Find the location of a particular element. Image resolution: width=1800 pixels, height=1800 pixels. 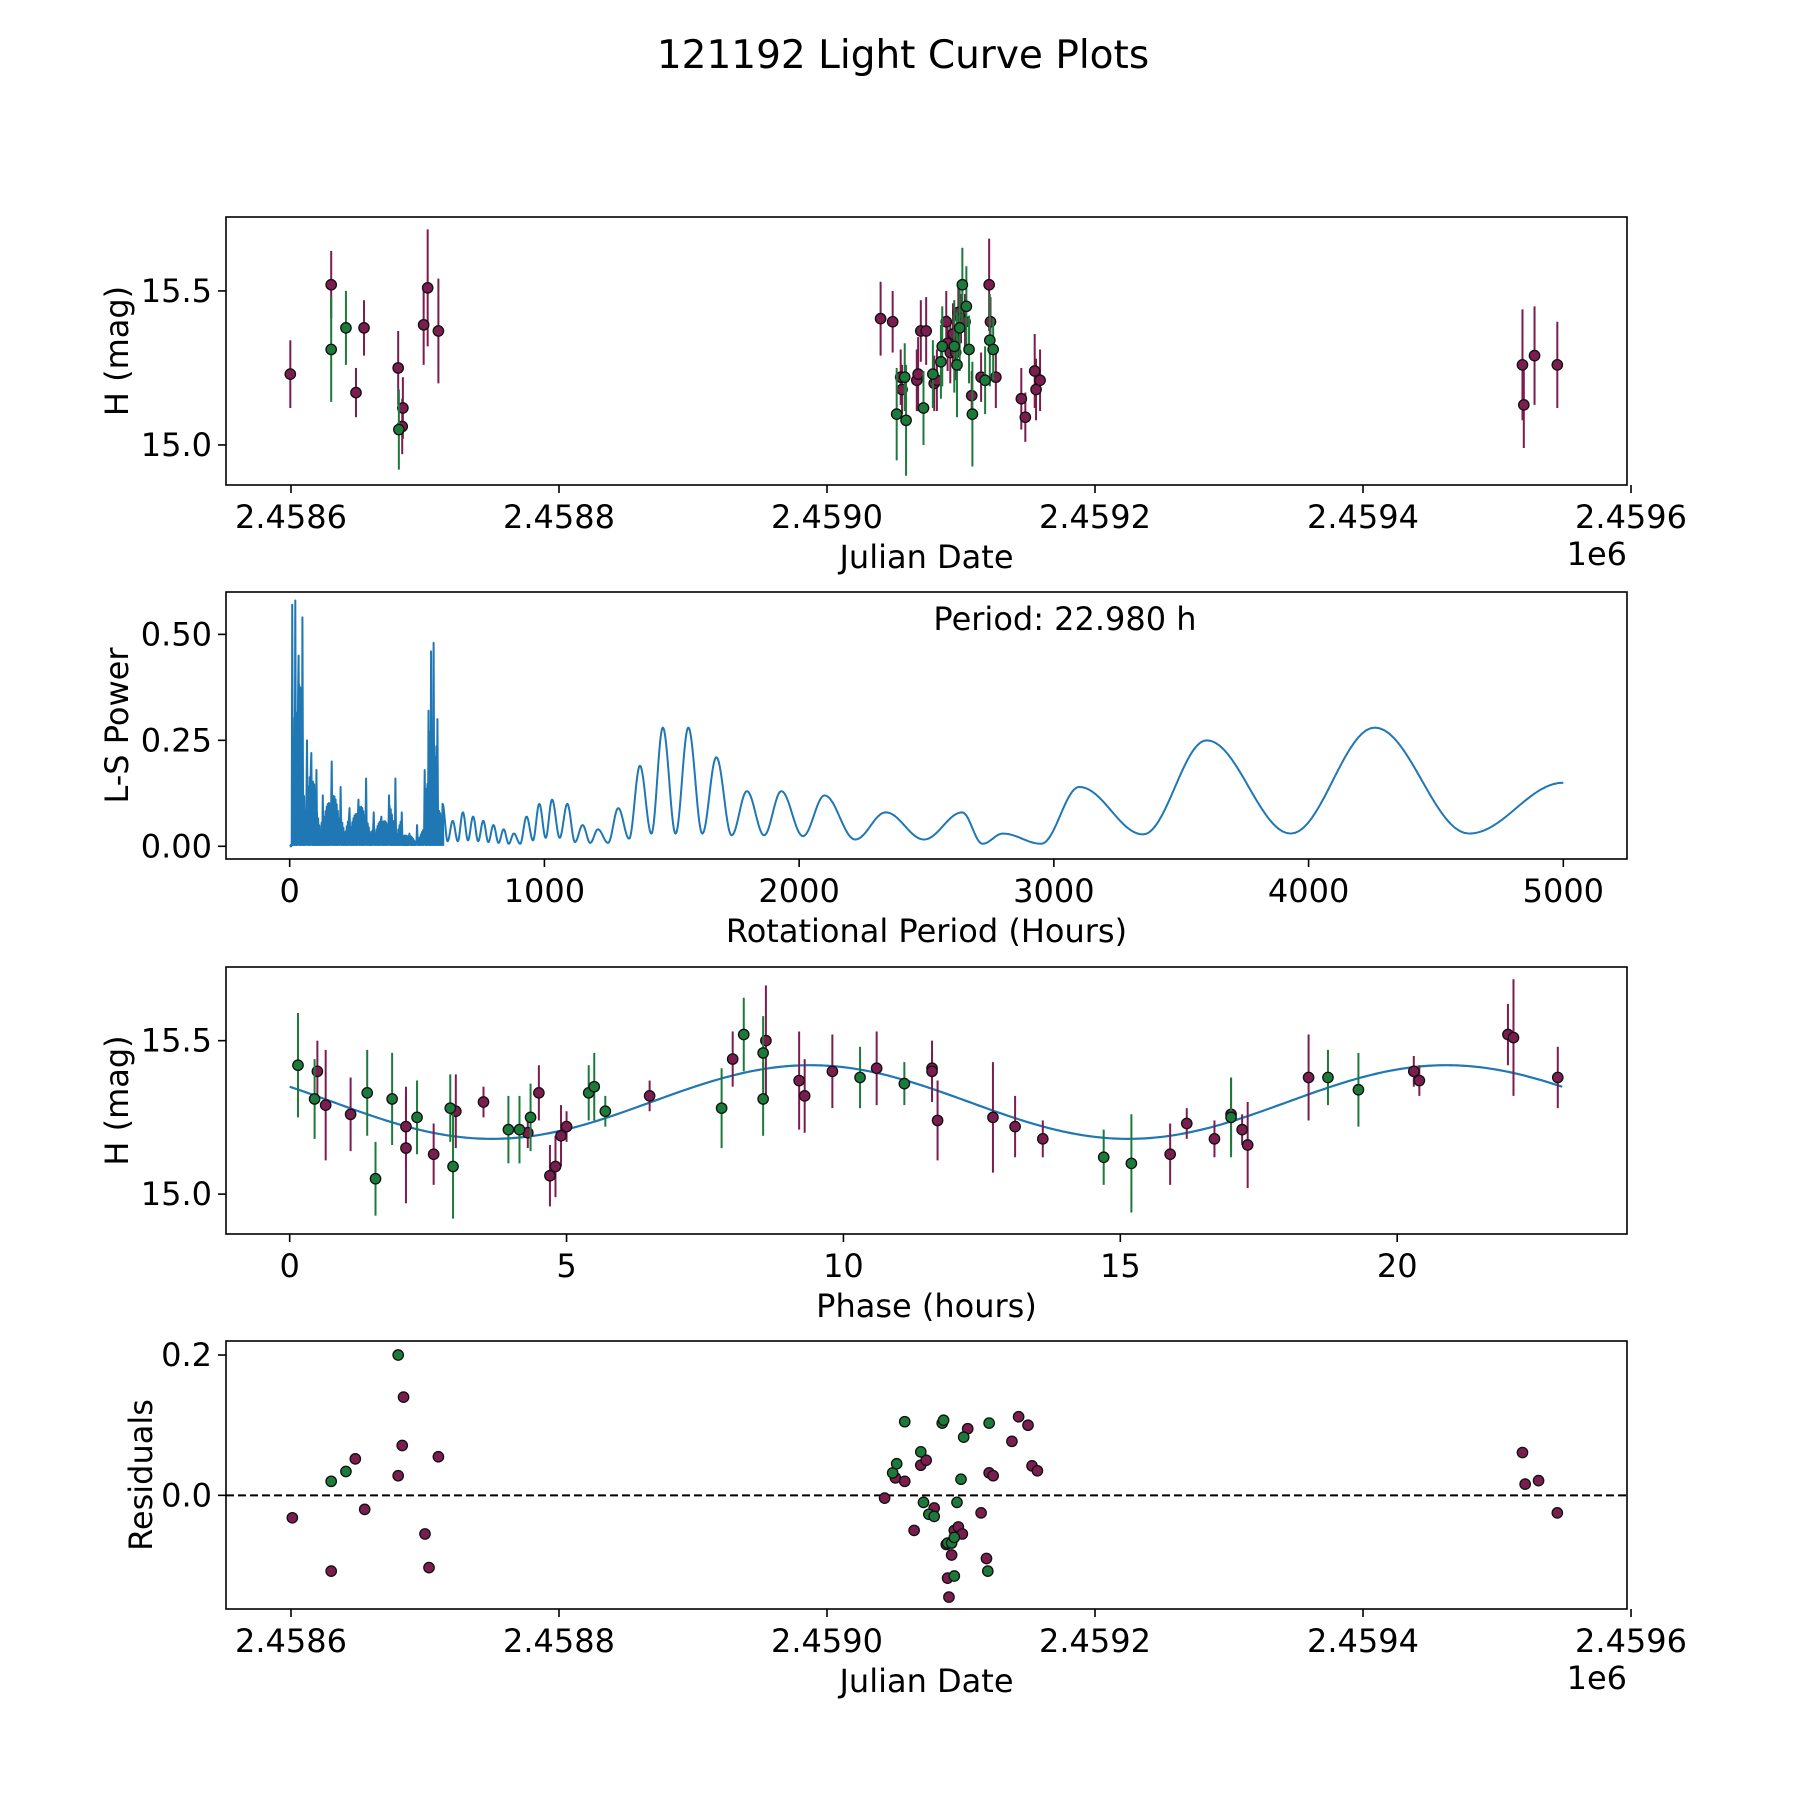

x-tick-label: 4000 is located at coordinates (1308, 891).